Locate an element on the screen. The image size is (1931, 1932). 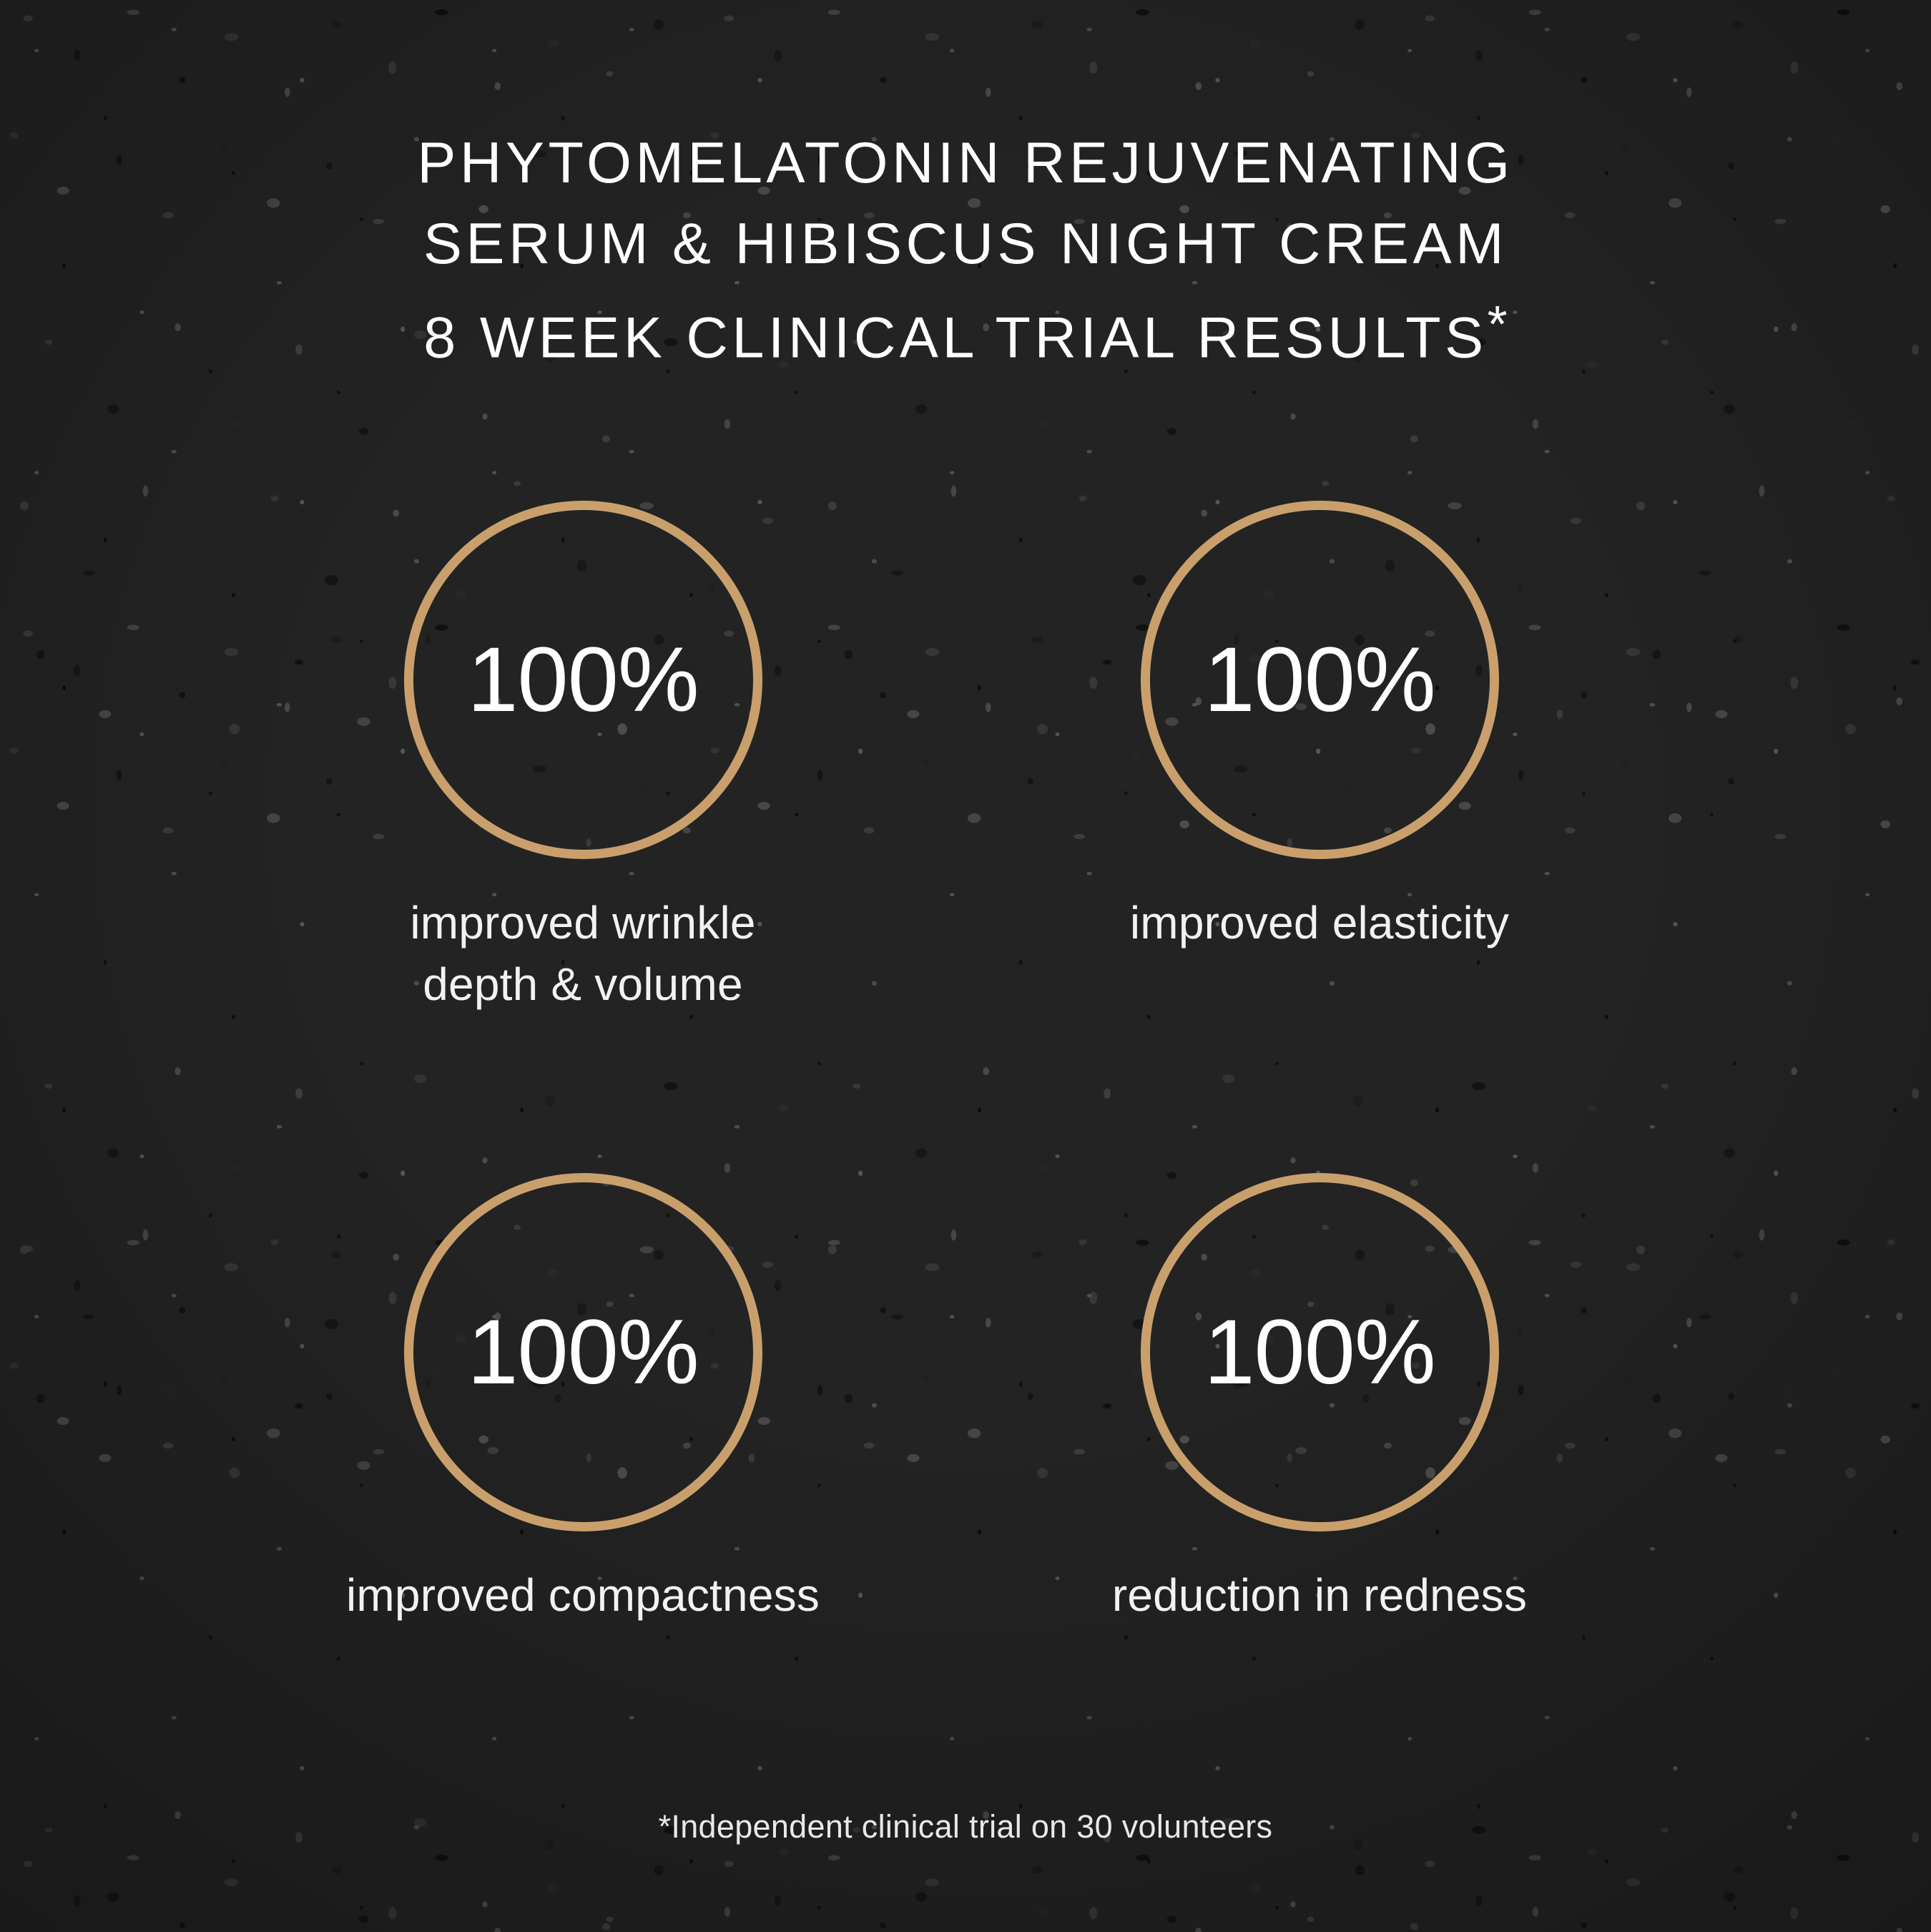
stat-value-redness: 100% is located at coordinates (1319, 1351).